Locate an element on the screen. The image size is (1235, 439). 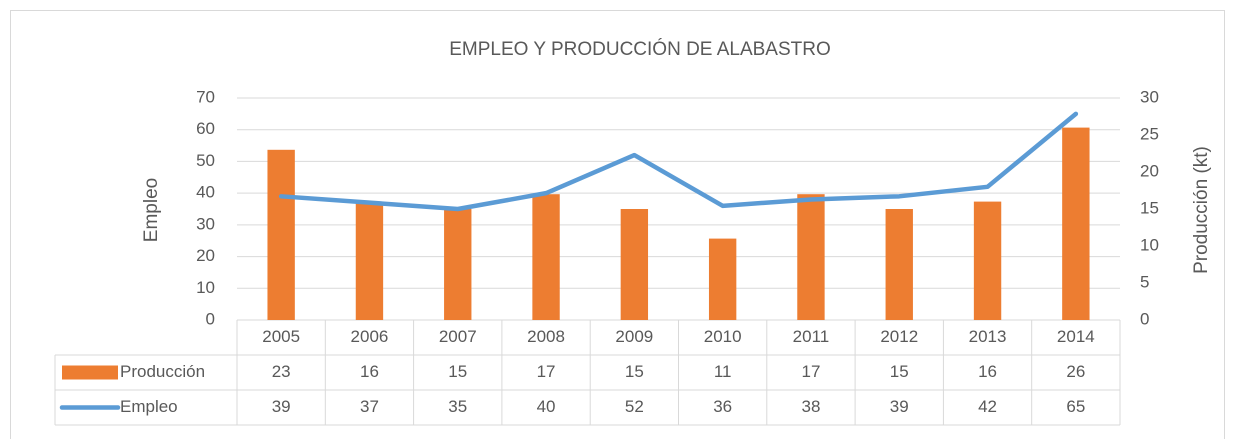
x-tick-label: 2007 is located at coordinates (458, 336).